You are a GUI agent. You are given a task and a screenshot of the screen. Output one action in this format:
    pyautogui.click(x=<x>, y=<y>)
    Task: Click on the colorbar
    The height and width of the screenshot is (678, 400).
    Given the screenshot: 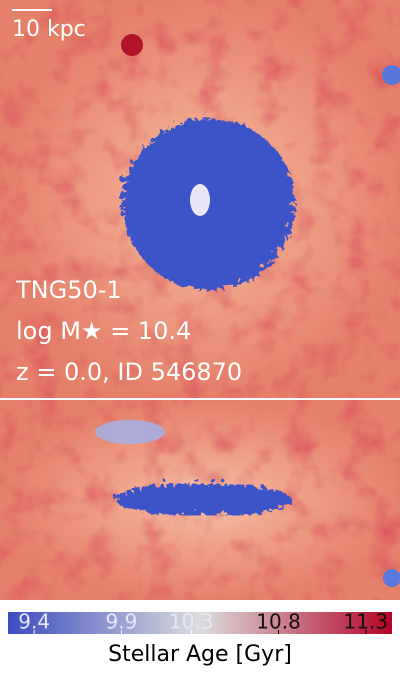 What is the action you would take?
    pyautogui.click(x=200, y=623)
    